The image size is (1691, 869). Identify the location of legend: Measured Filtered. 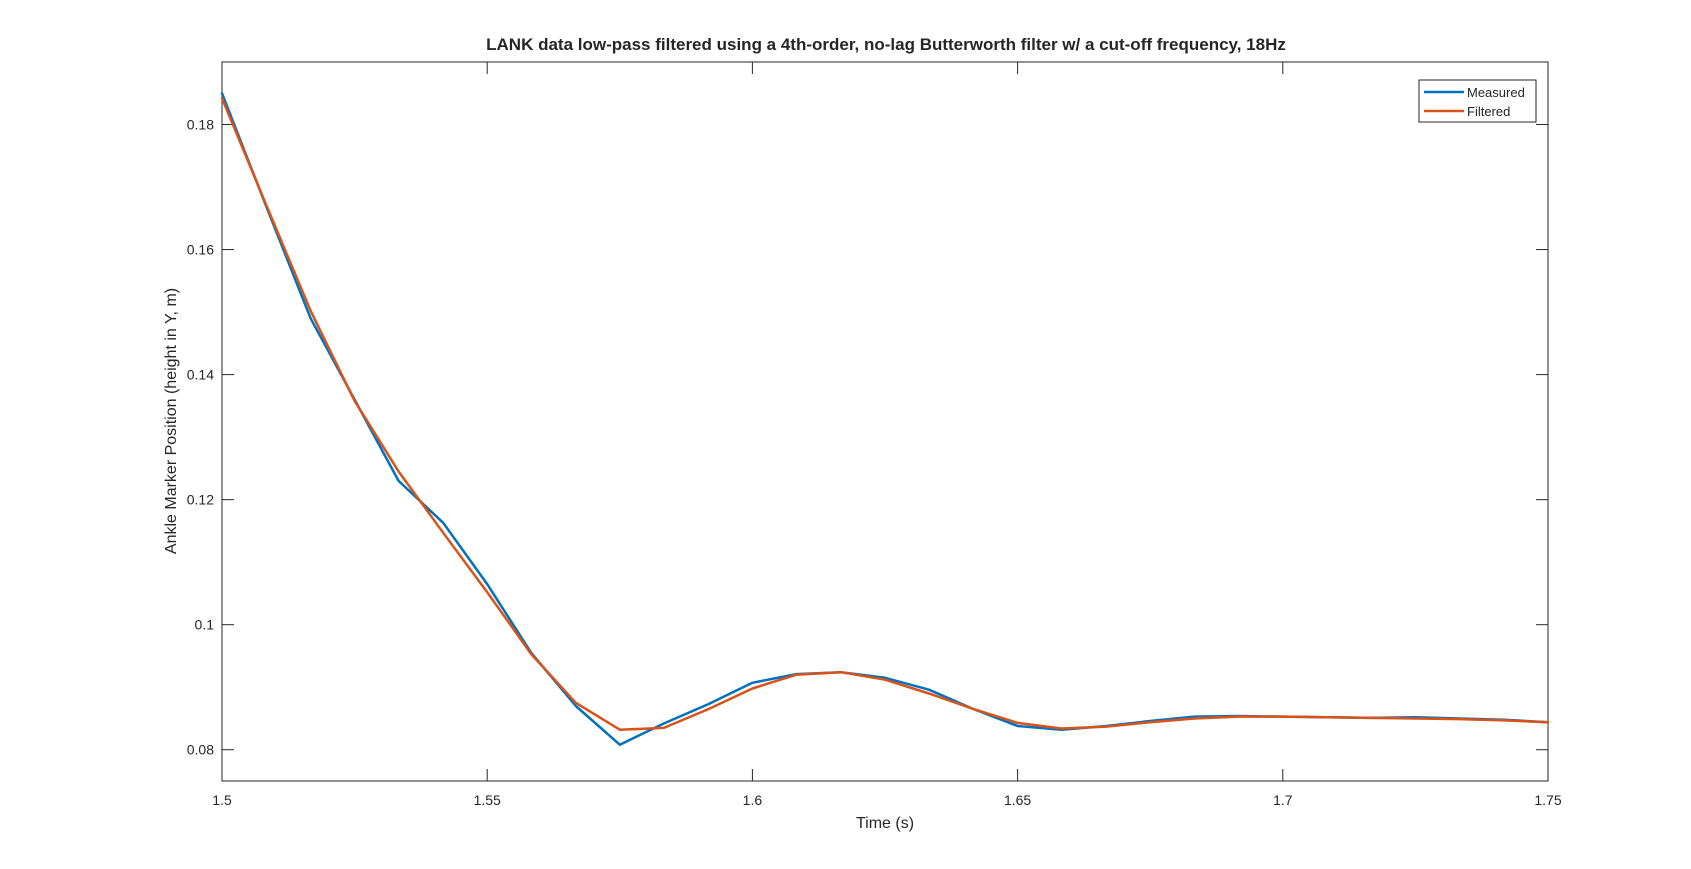
(1477, 101).